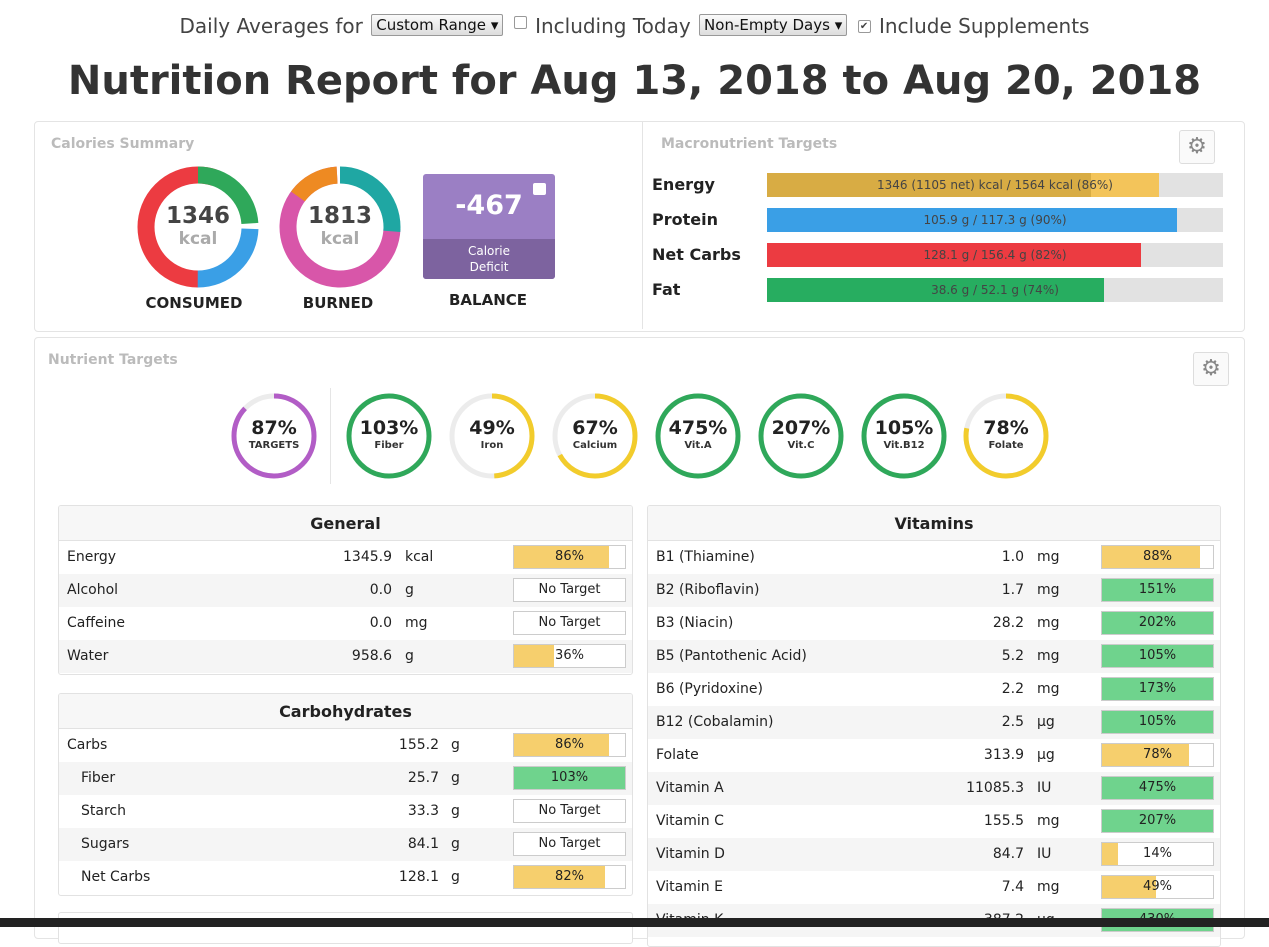 The image size is (1269, 947). Describe the element at coordinates (1003, 821) in the screenshot. I see `nutrient-amount: 155.5` at that location.